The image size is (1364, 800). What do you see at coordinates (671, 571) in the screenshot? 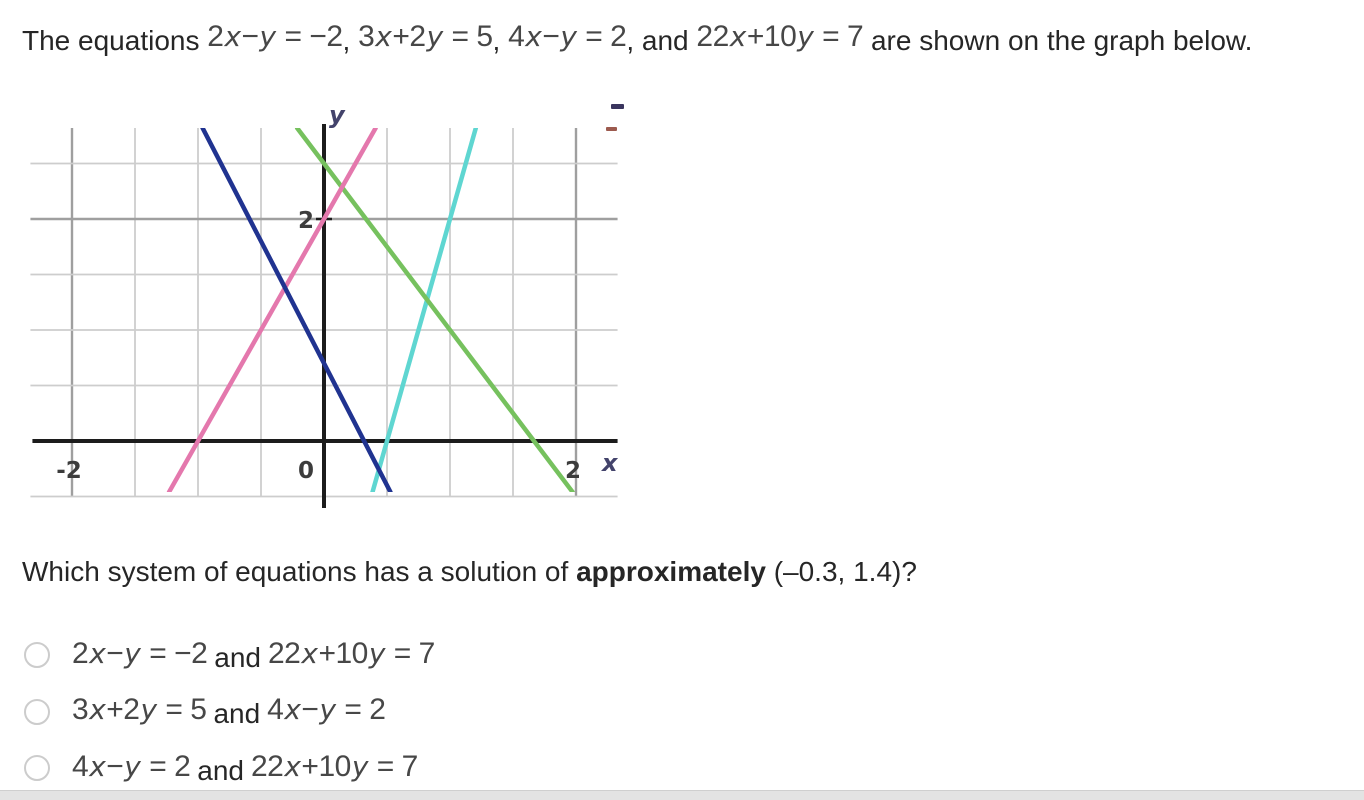
I see `question-bold: approximately` at bounding box center [671, 571].